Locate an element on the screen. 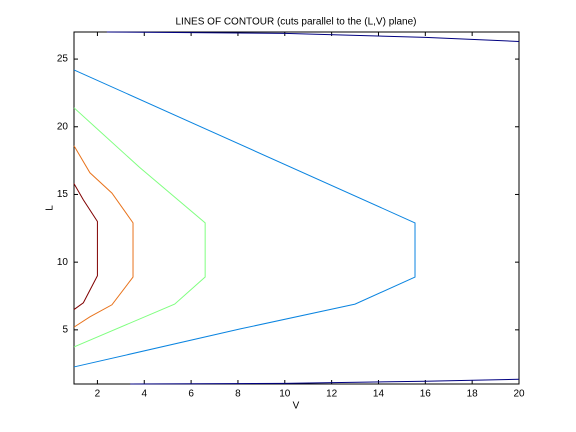 This screenshot has width=576, height=432. x-tick-label: 4 is located at coordinates (144, 394).